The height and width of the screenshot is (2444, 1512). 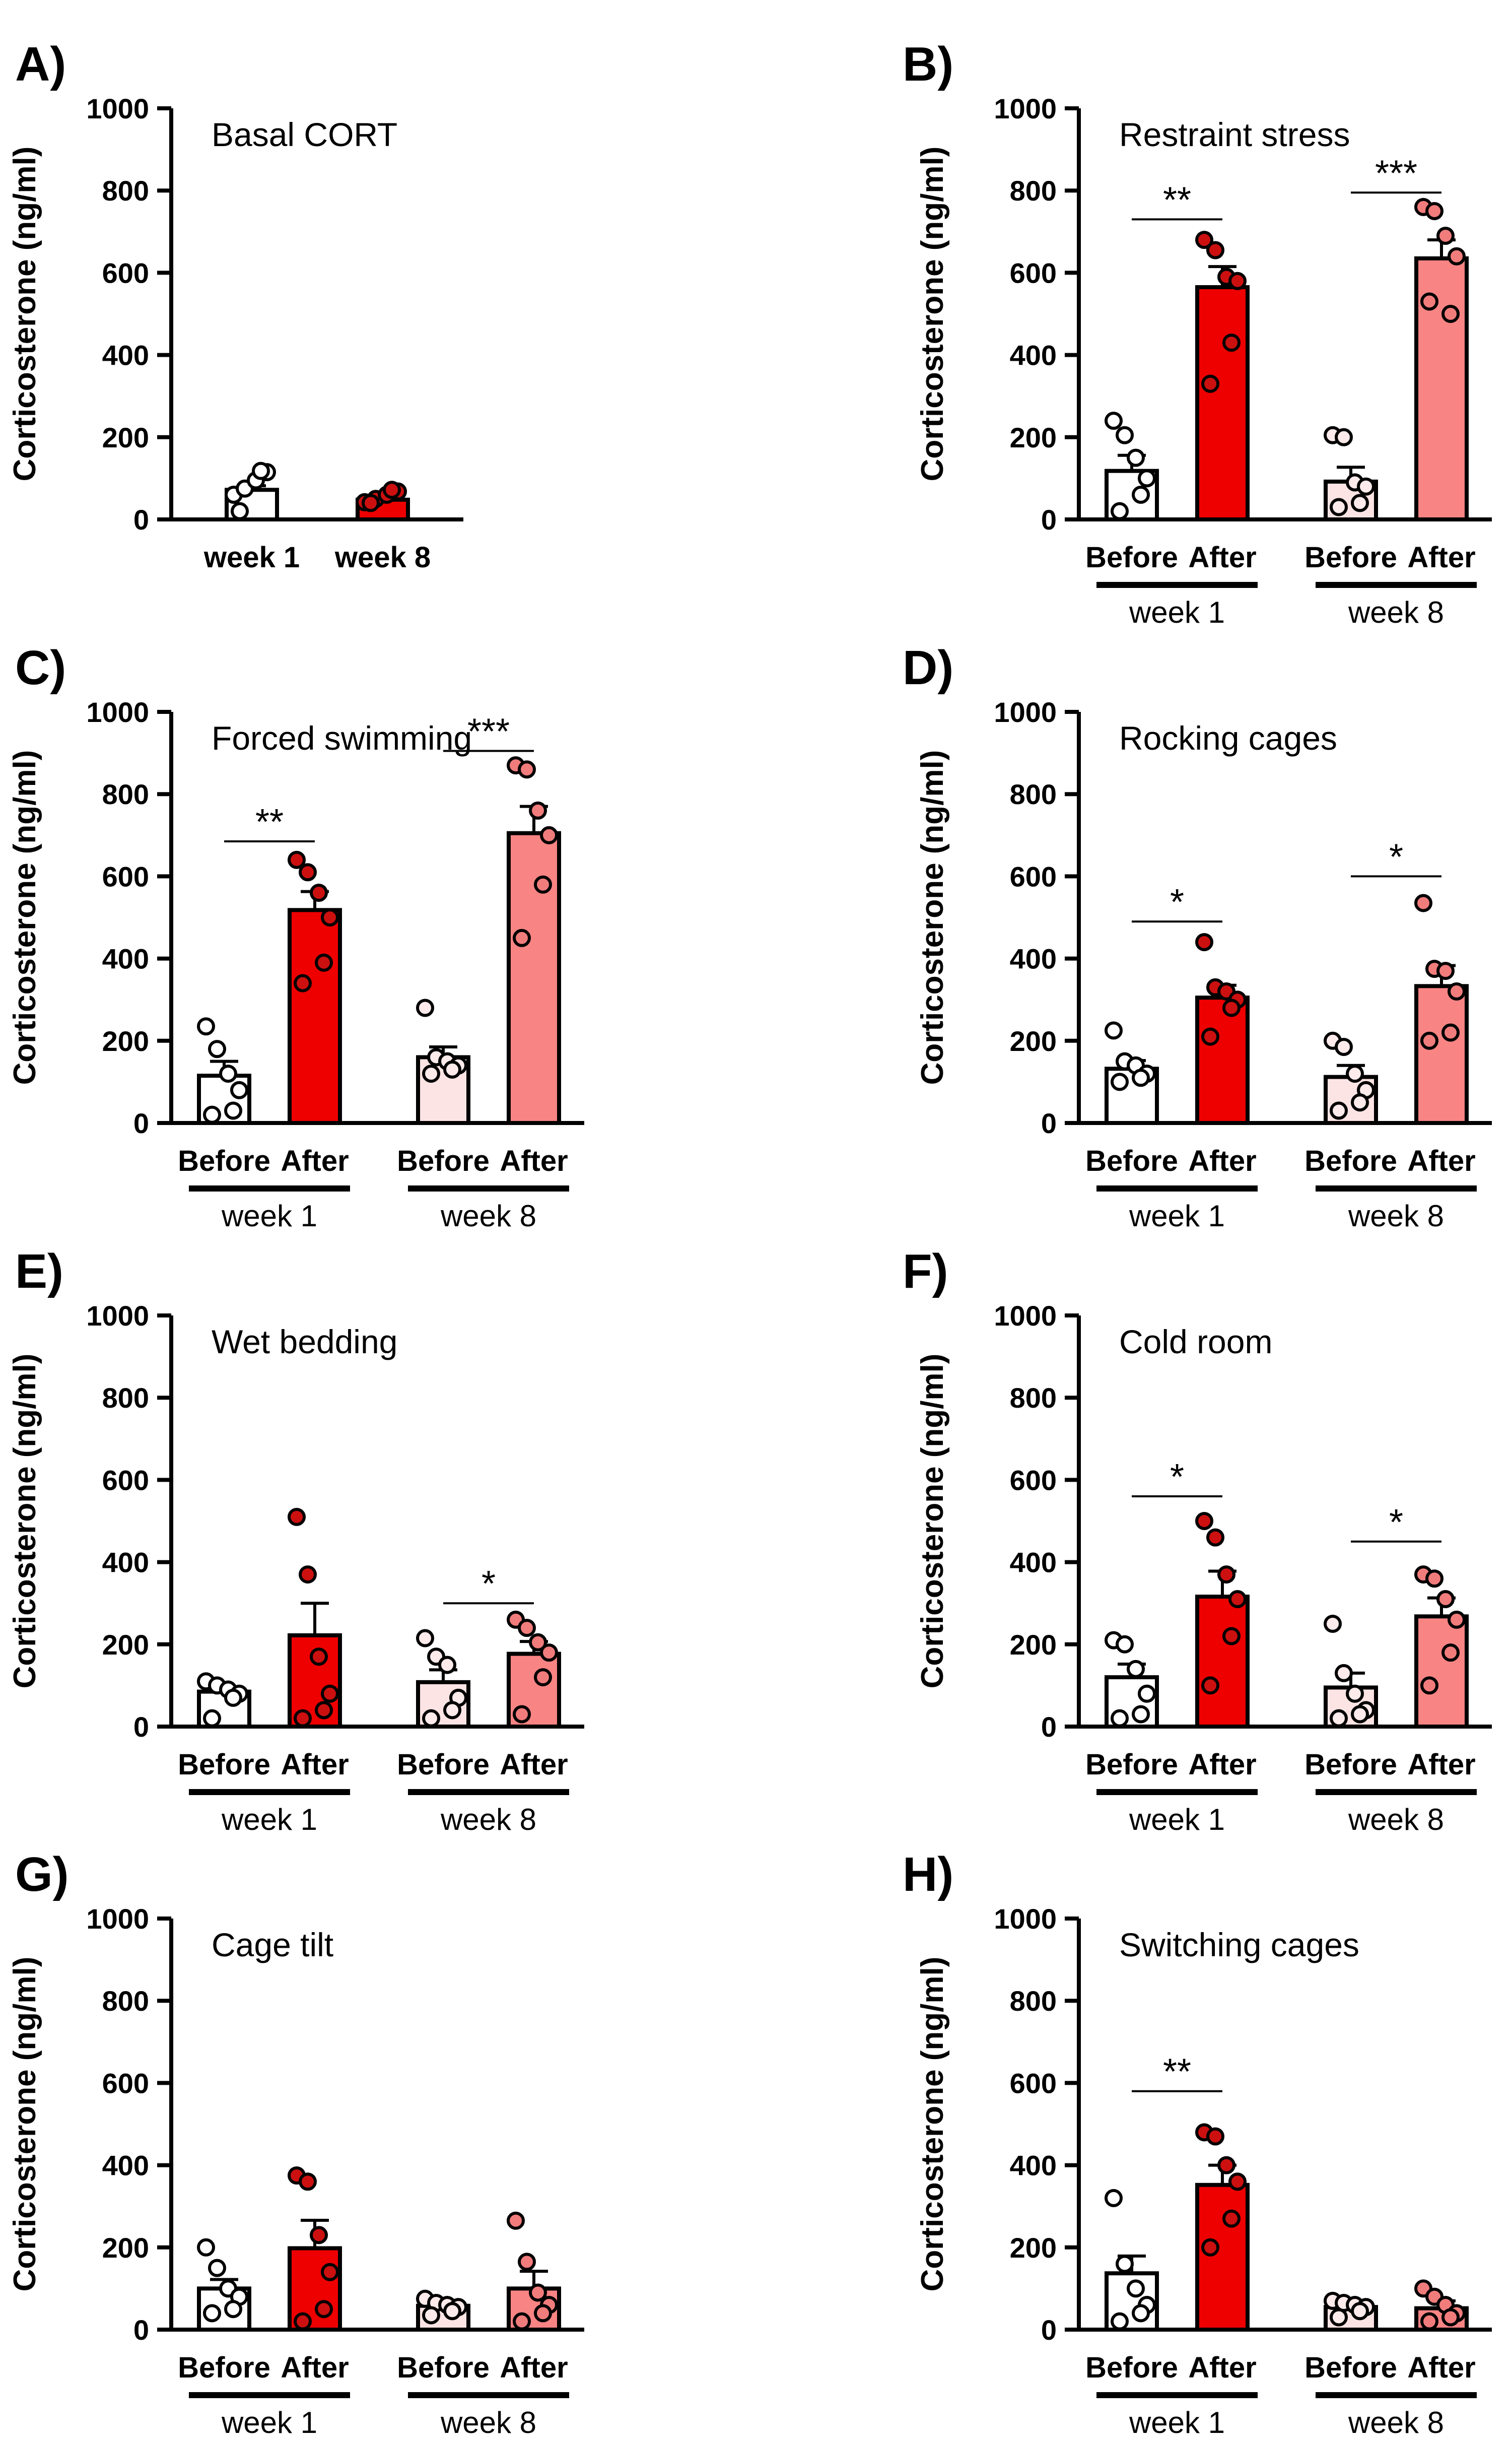 What do you see at coordinates (269, 822) in the screenshot?
I see `significance-label: **` at bounding box center [269, 822].